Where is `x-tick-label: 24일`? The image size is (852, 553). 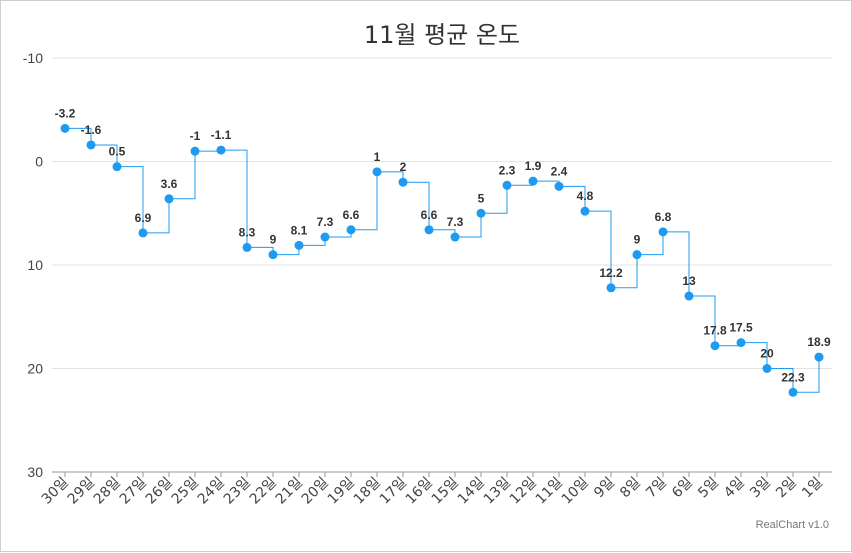
x-tick-label: 24일 is located at coordinates (211, 491).